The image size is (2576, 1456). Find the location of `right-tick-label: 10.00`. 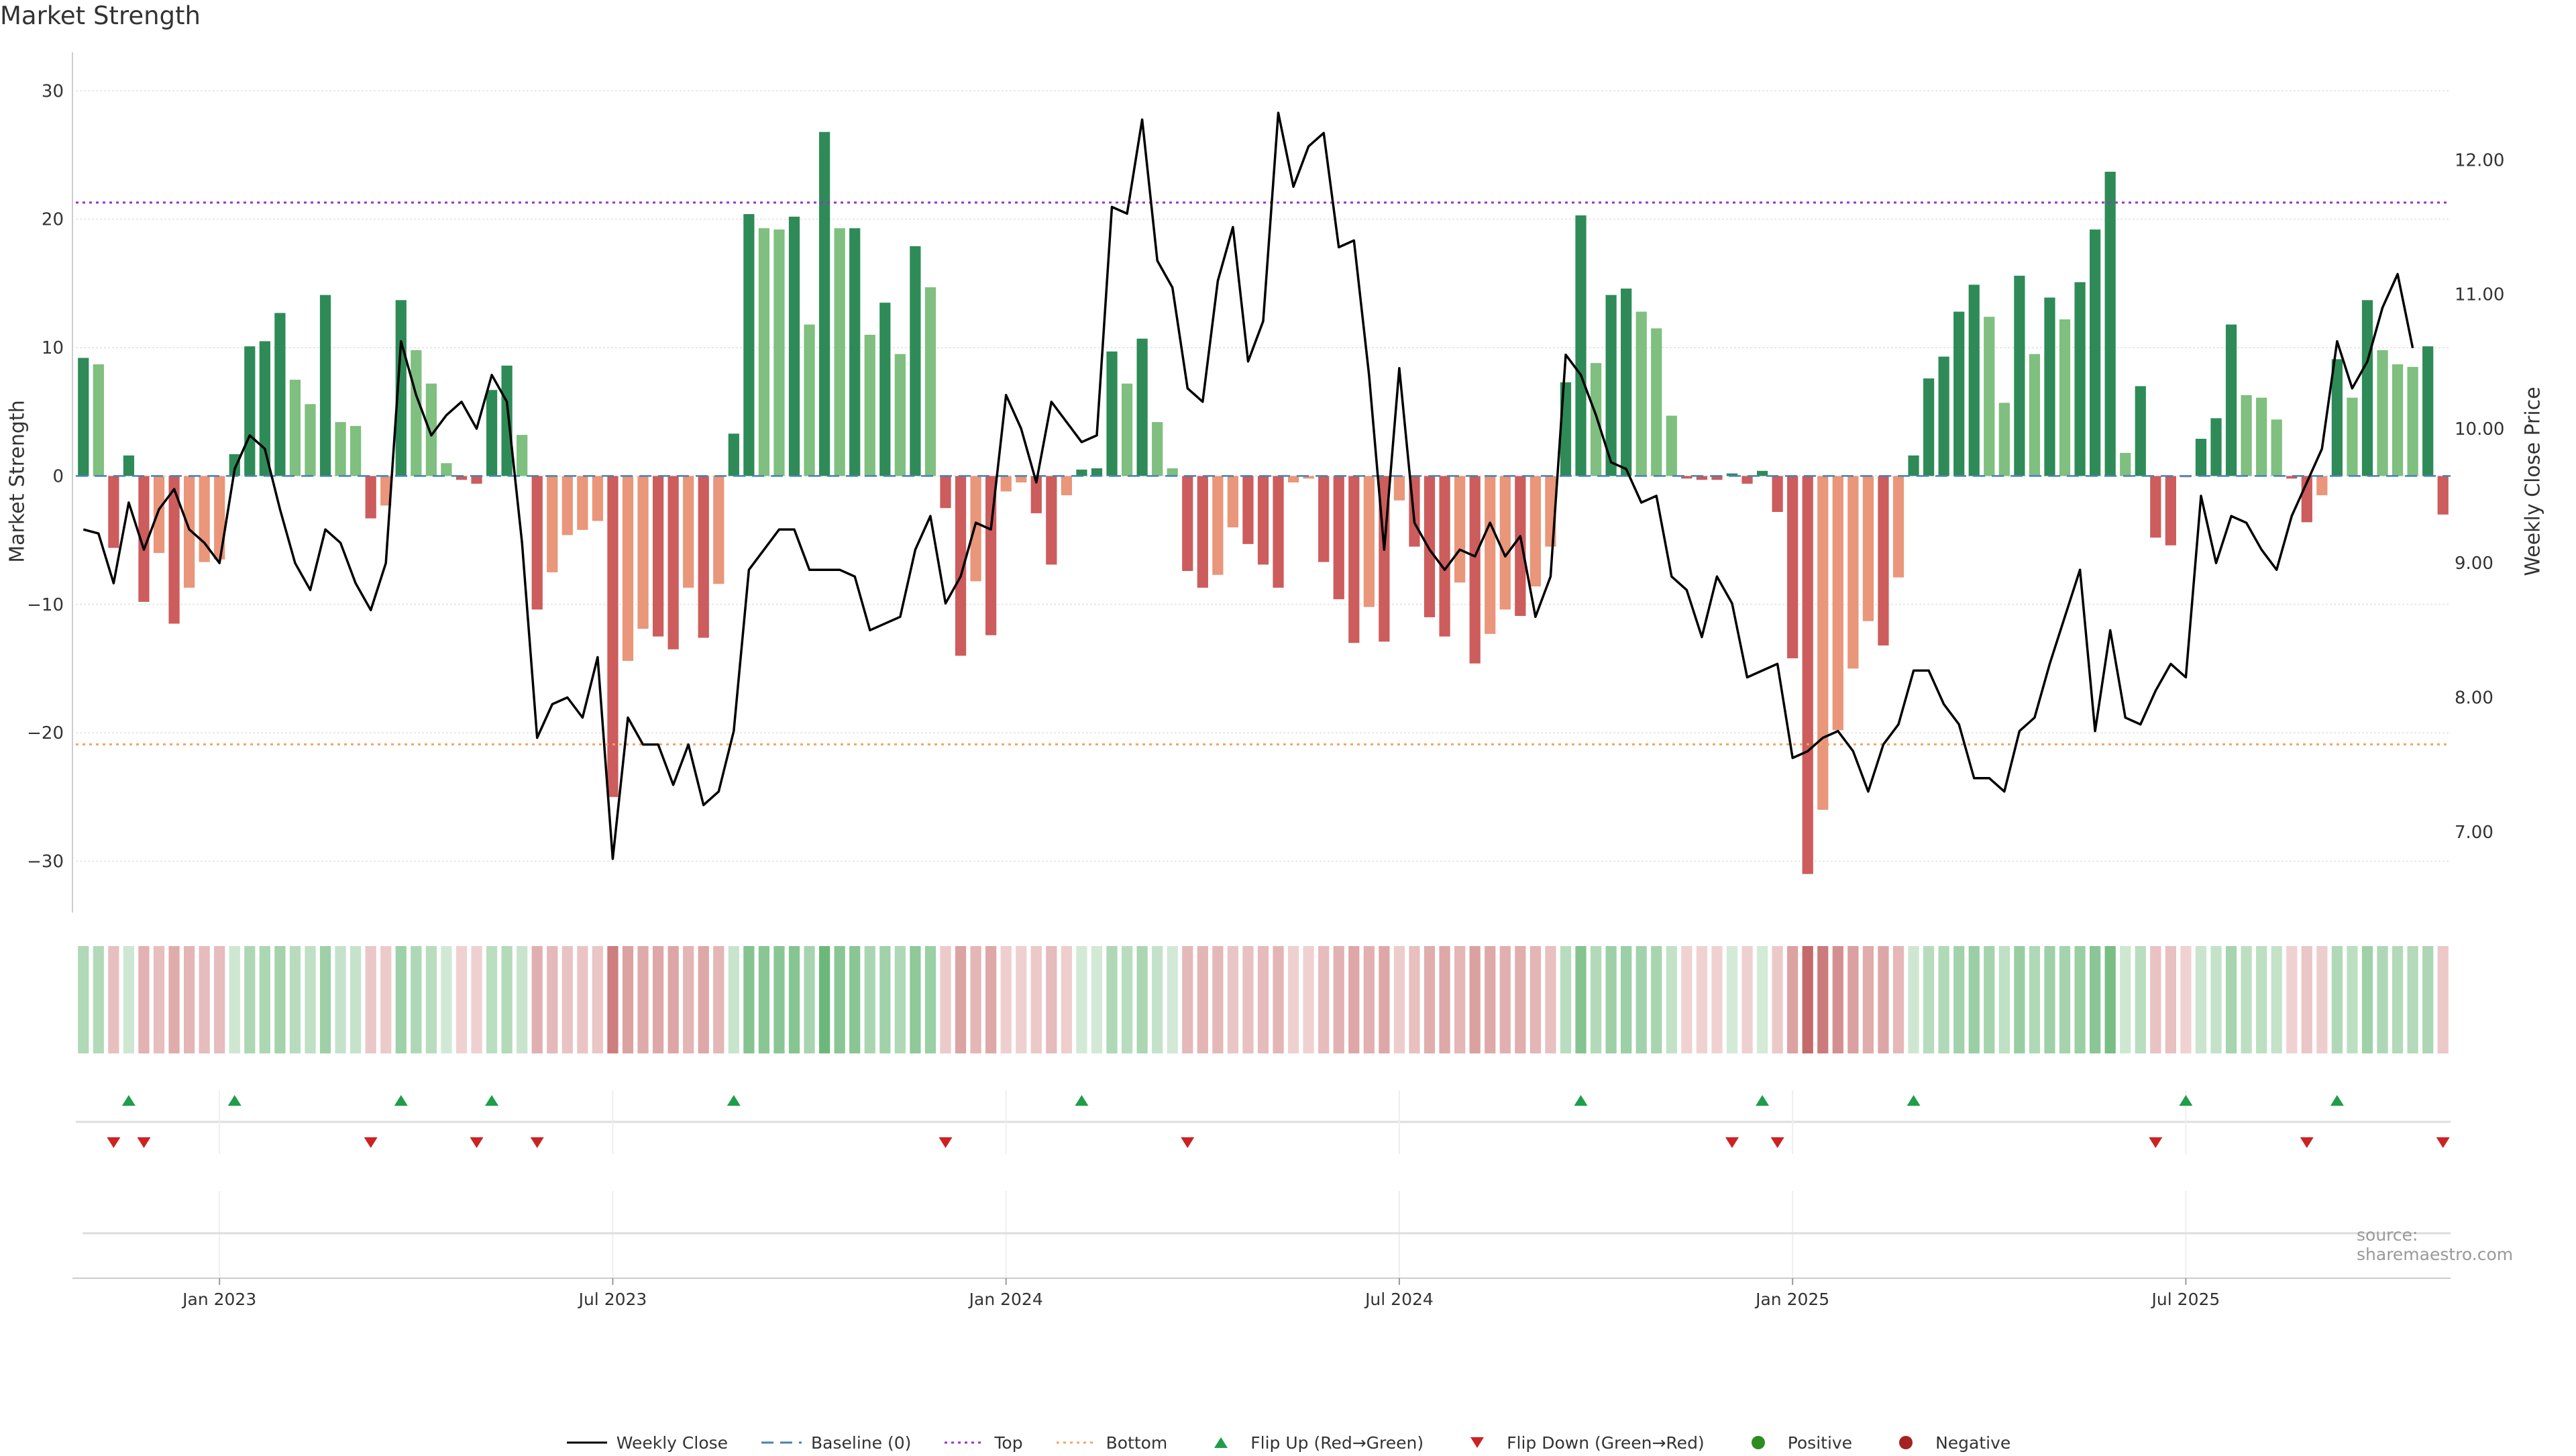

right-tick-label: 10.00 is located at coordinates (2479, 429).